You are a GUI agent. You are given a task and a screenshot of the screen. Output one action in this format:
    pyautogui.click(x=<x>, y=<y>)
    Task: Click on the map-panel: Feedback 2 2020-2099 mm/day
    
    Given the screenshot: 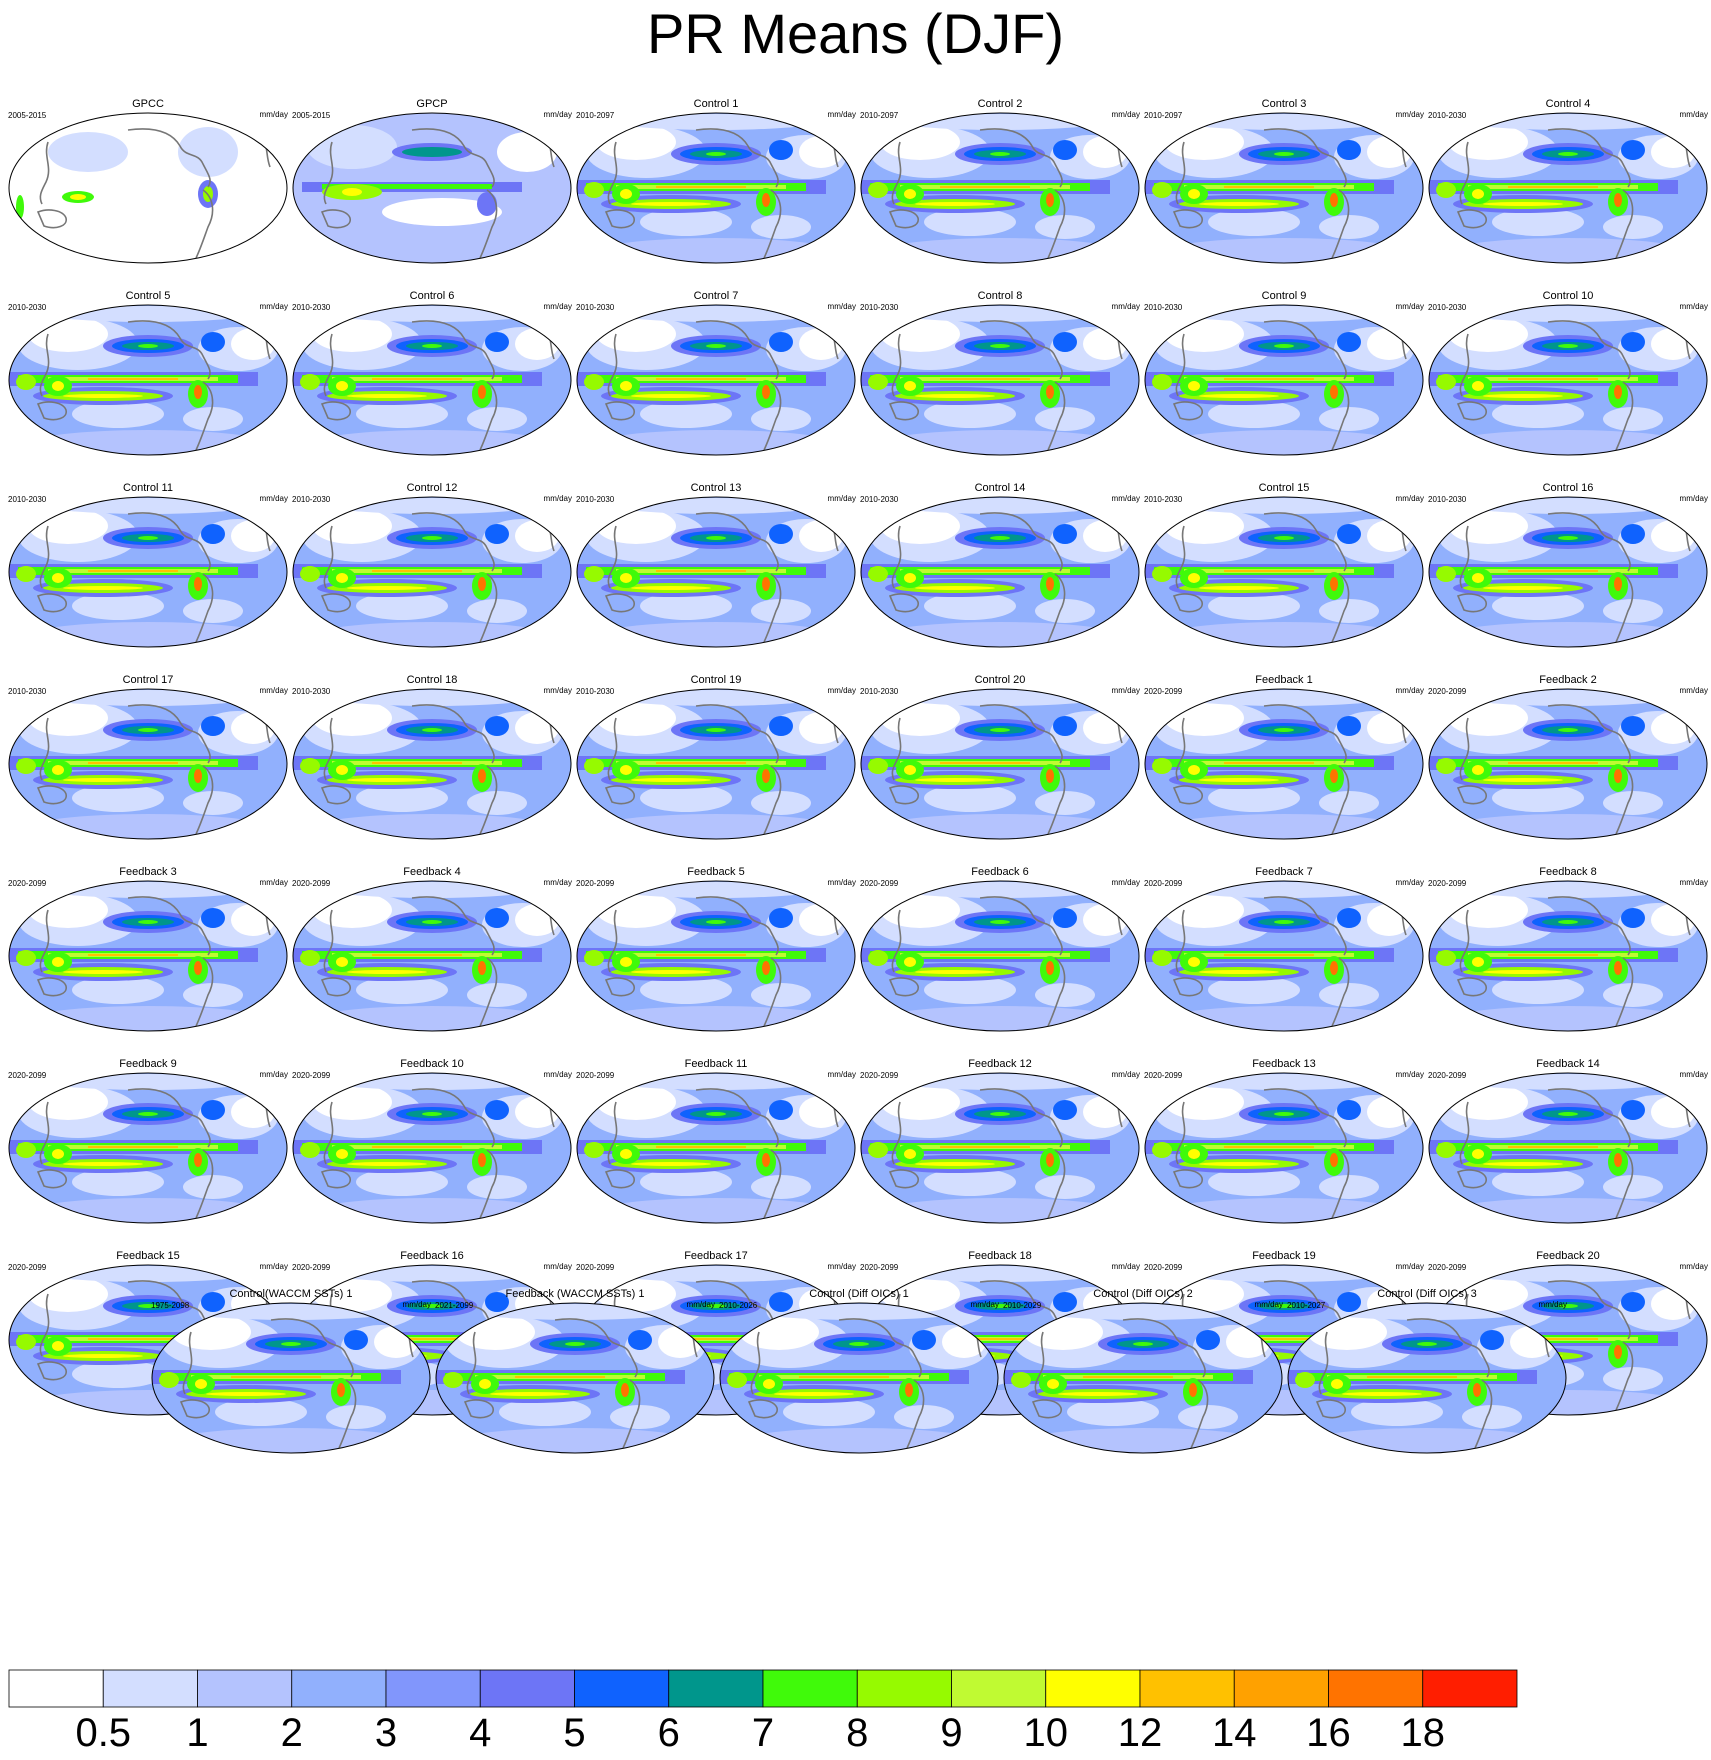 What is the action you would take?
    pyautogui.click(x=1568, y=769)
    